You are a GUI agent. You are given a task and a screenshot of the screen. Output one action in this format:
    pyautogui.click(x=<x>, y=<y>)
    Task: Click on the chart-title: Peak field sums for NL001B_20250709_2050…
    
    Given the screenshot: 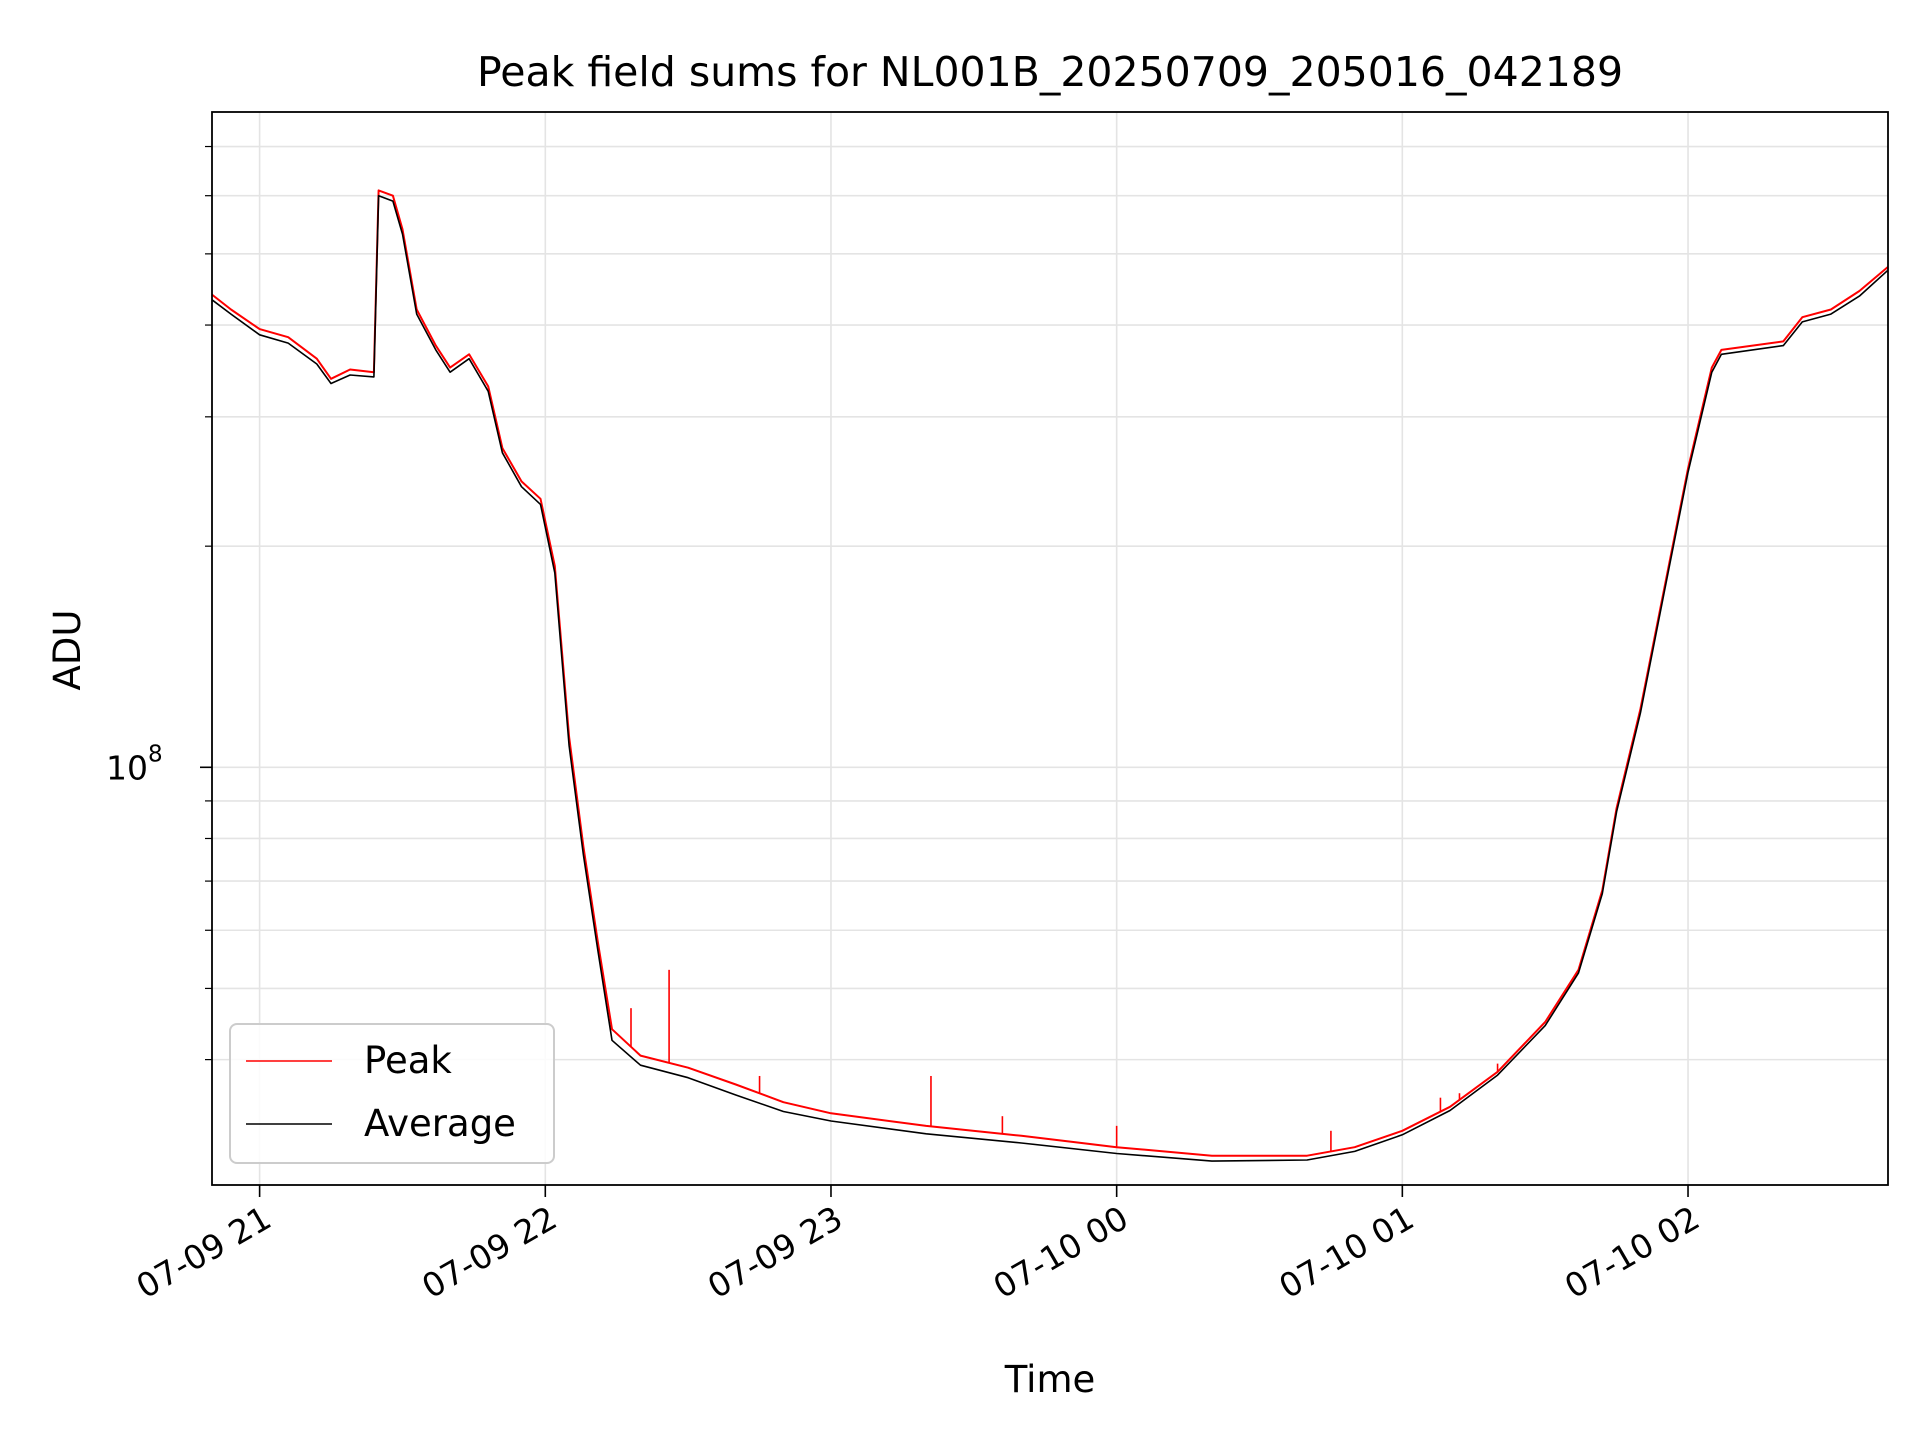 What is the action you would take?
    pyautogui.click(x=1050, y=72)
    